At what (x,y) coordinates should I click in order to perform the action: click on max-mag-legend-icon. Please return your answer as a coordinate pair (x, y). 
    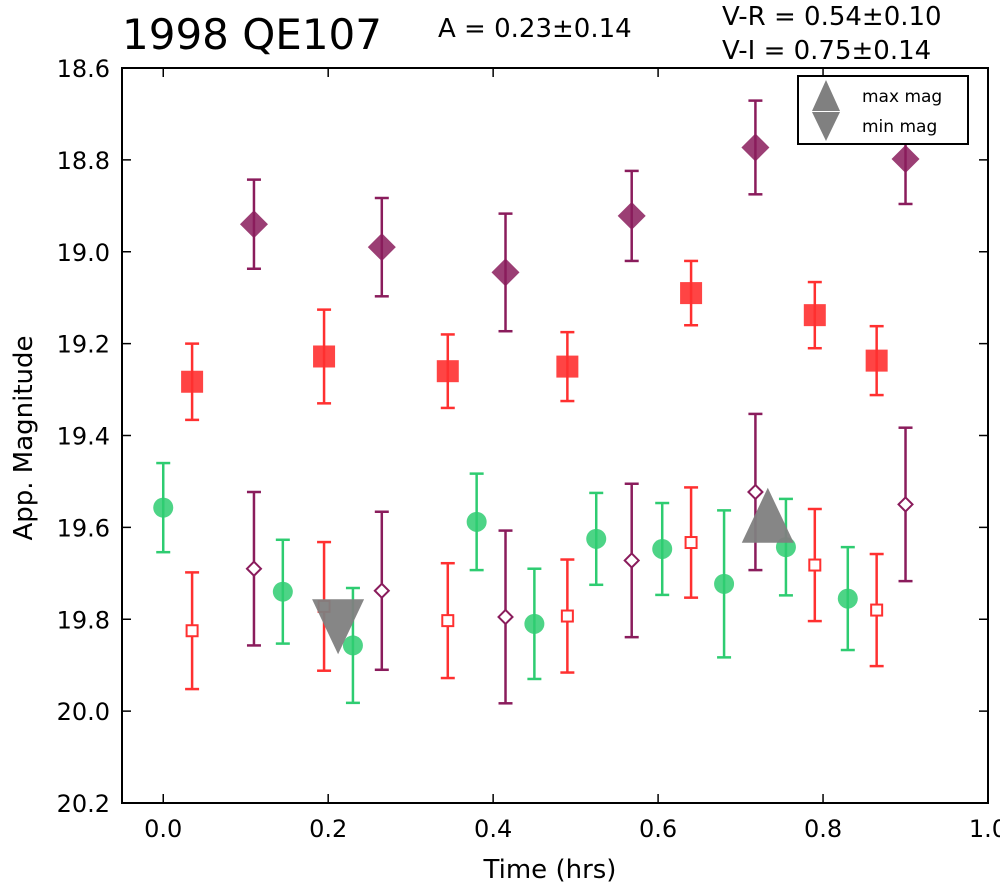
    Looking at the image, I should click on (826, 95).